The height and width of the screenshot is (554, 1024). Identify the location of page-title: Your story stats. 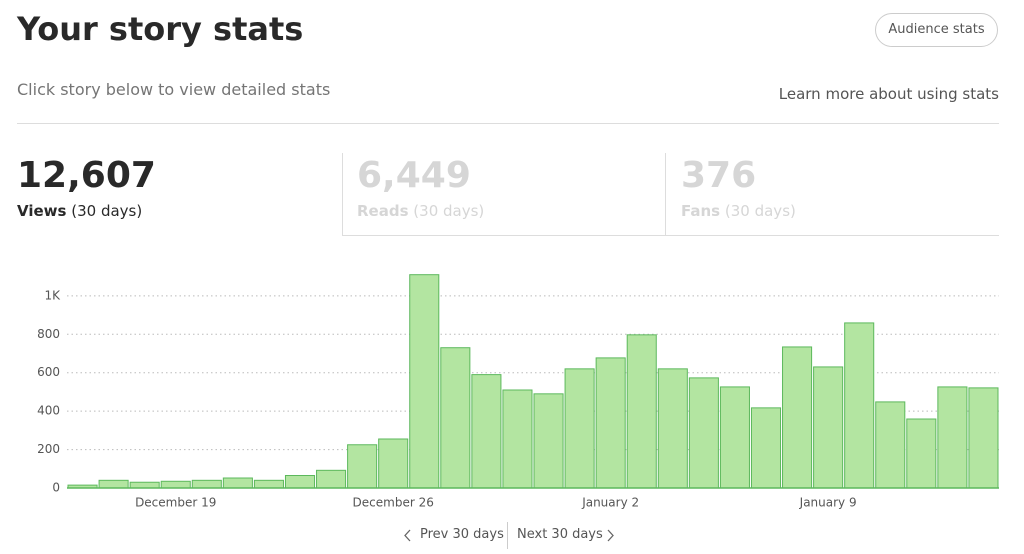
(160, 29).